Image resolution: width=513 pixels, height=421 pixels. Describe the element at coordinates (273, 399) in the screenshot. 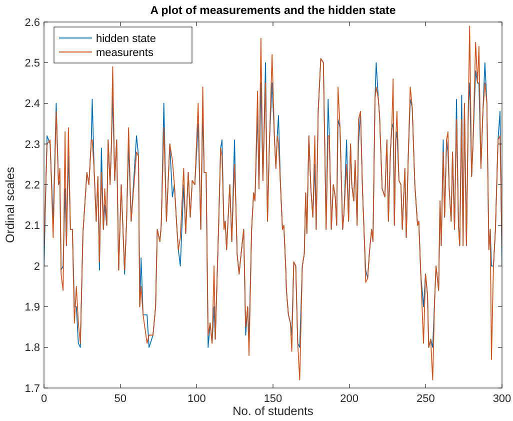

I see `x-tick-label: 150` at that location.